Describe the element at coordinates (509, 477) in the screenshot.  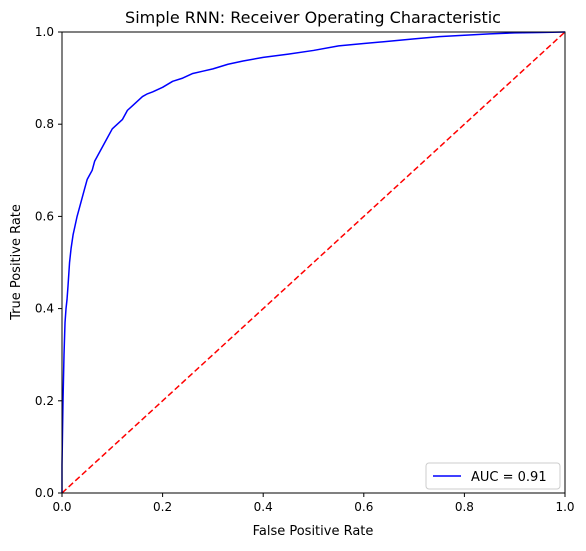
I see `legend-label: AUC = 0.91` at that location.